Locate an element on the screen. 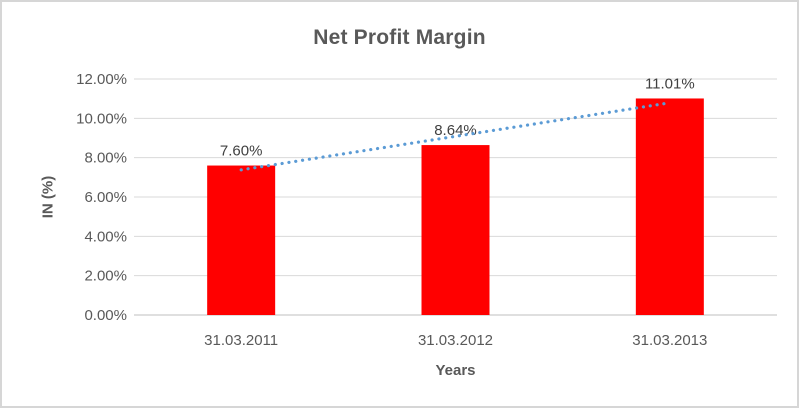  chart-title: Net Profit Margin is located at coordinates (399, 37).